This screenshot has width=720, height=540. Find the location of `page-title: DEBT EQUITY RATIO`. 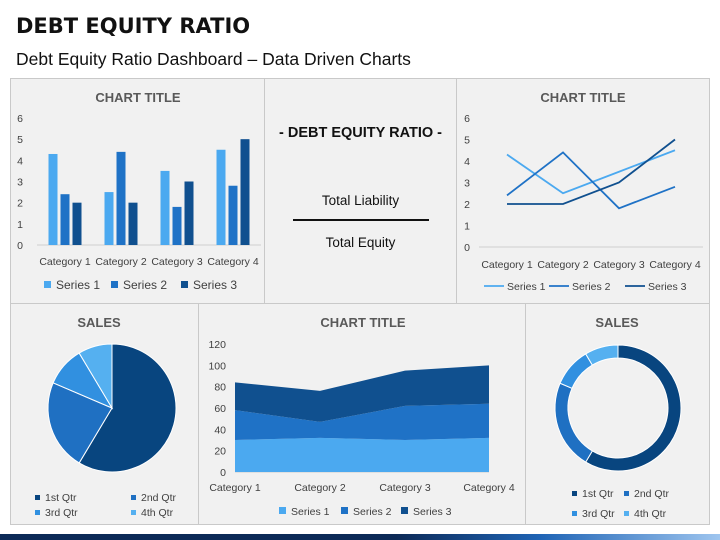

page-title: DEBT EQUITY RATIO is located at coordinates (133, 26).